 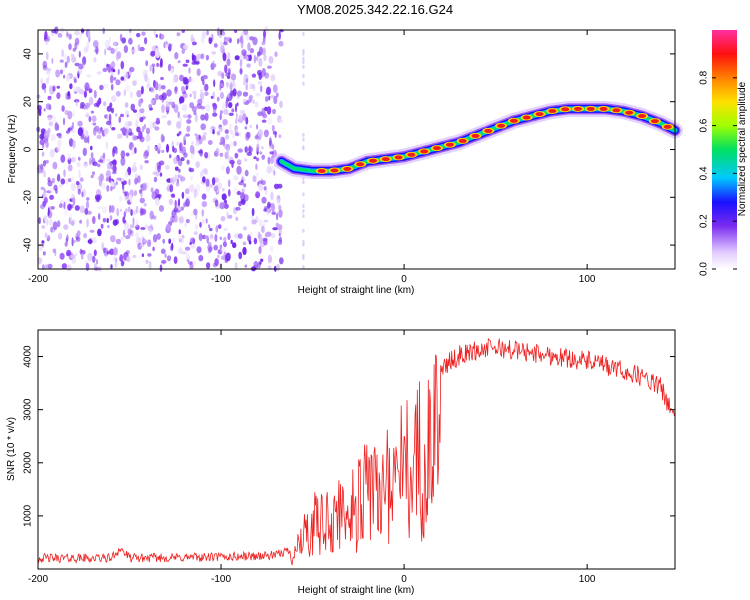 What do you see at coordinates (404, 279) in the screenshot?
I see `spectrogram-x-tick-label: 0` at bounding box center [404, 279].